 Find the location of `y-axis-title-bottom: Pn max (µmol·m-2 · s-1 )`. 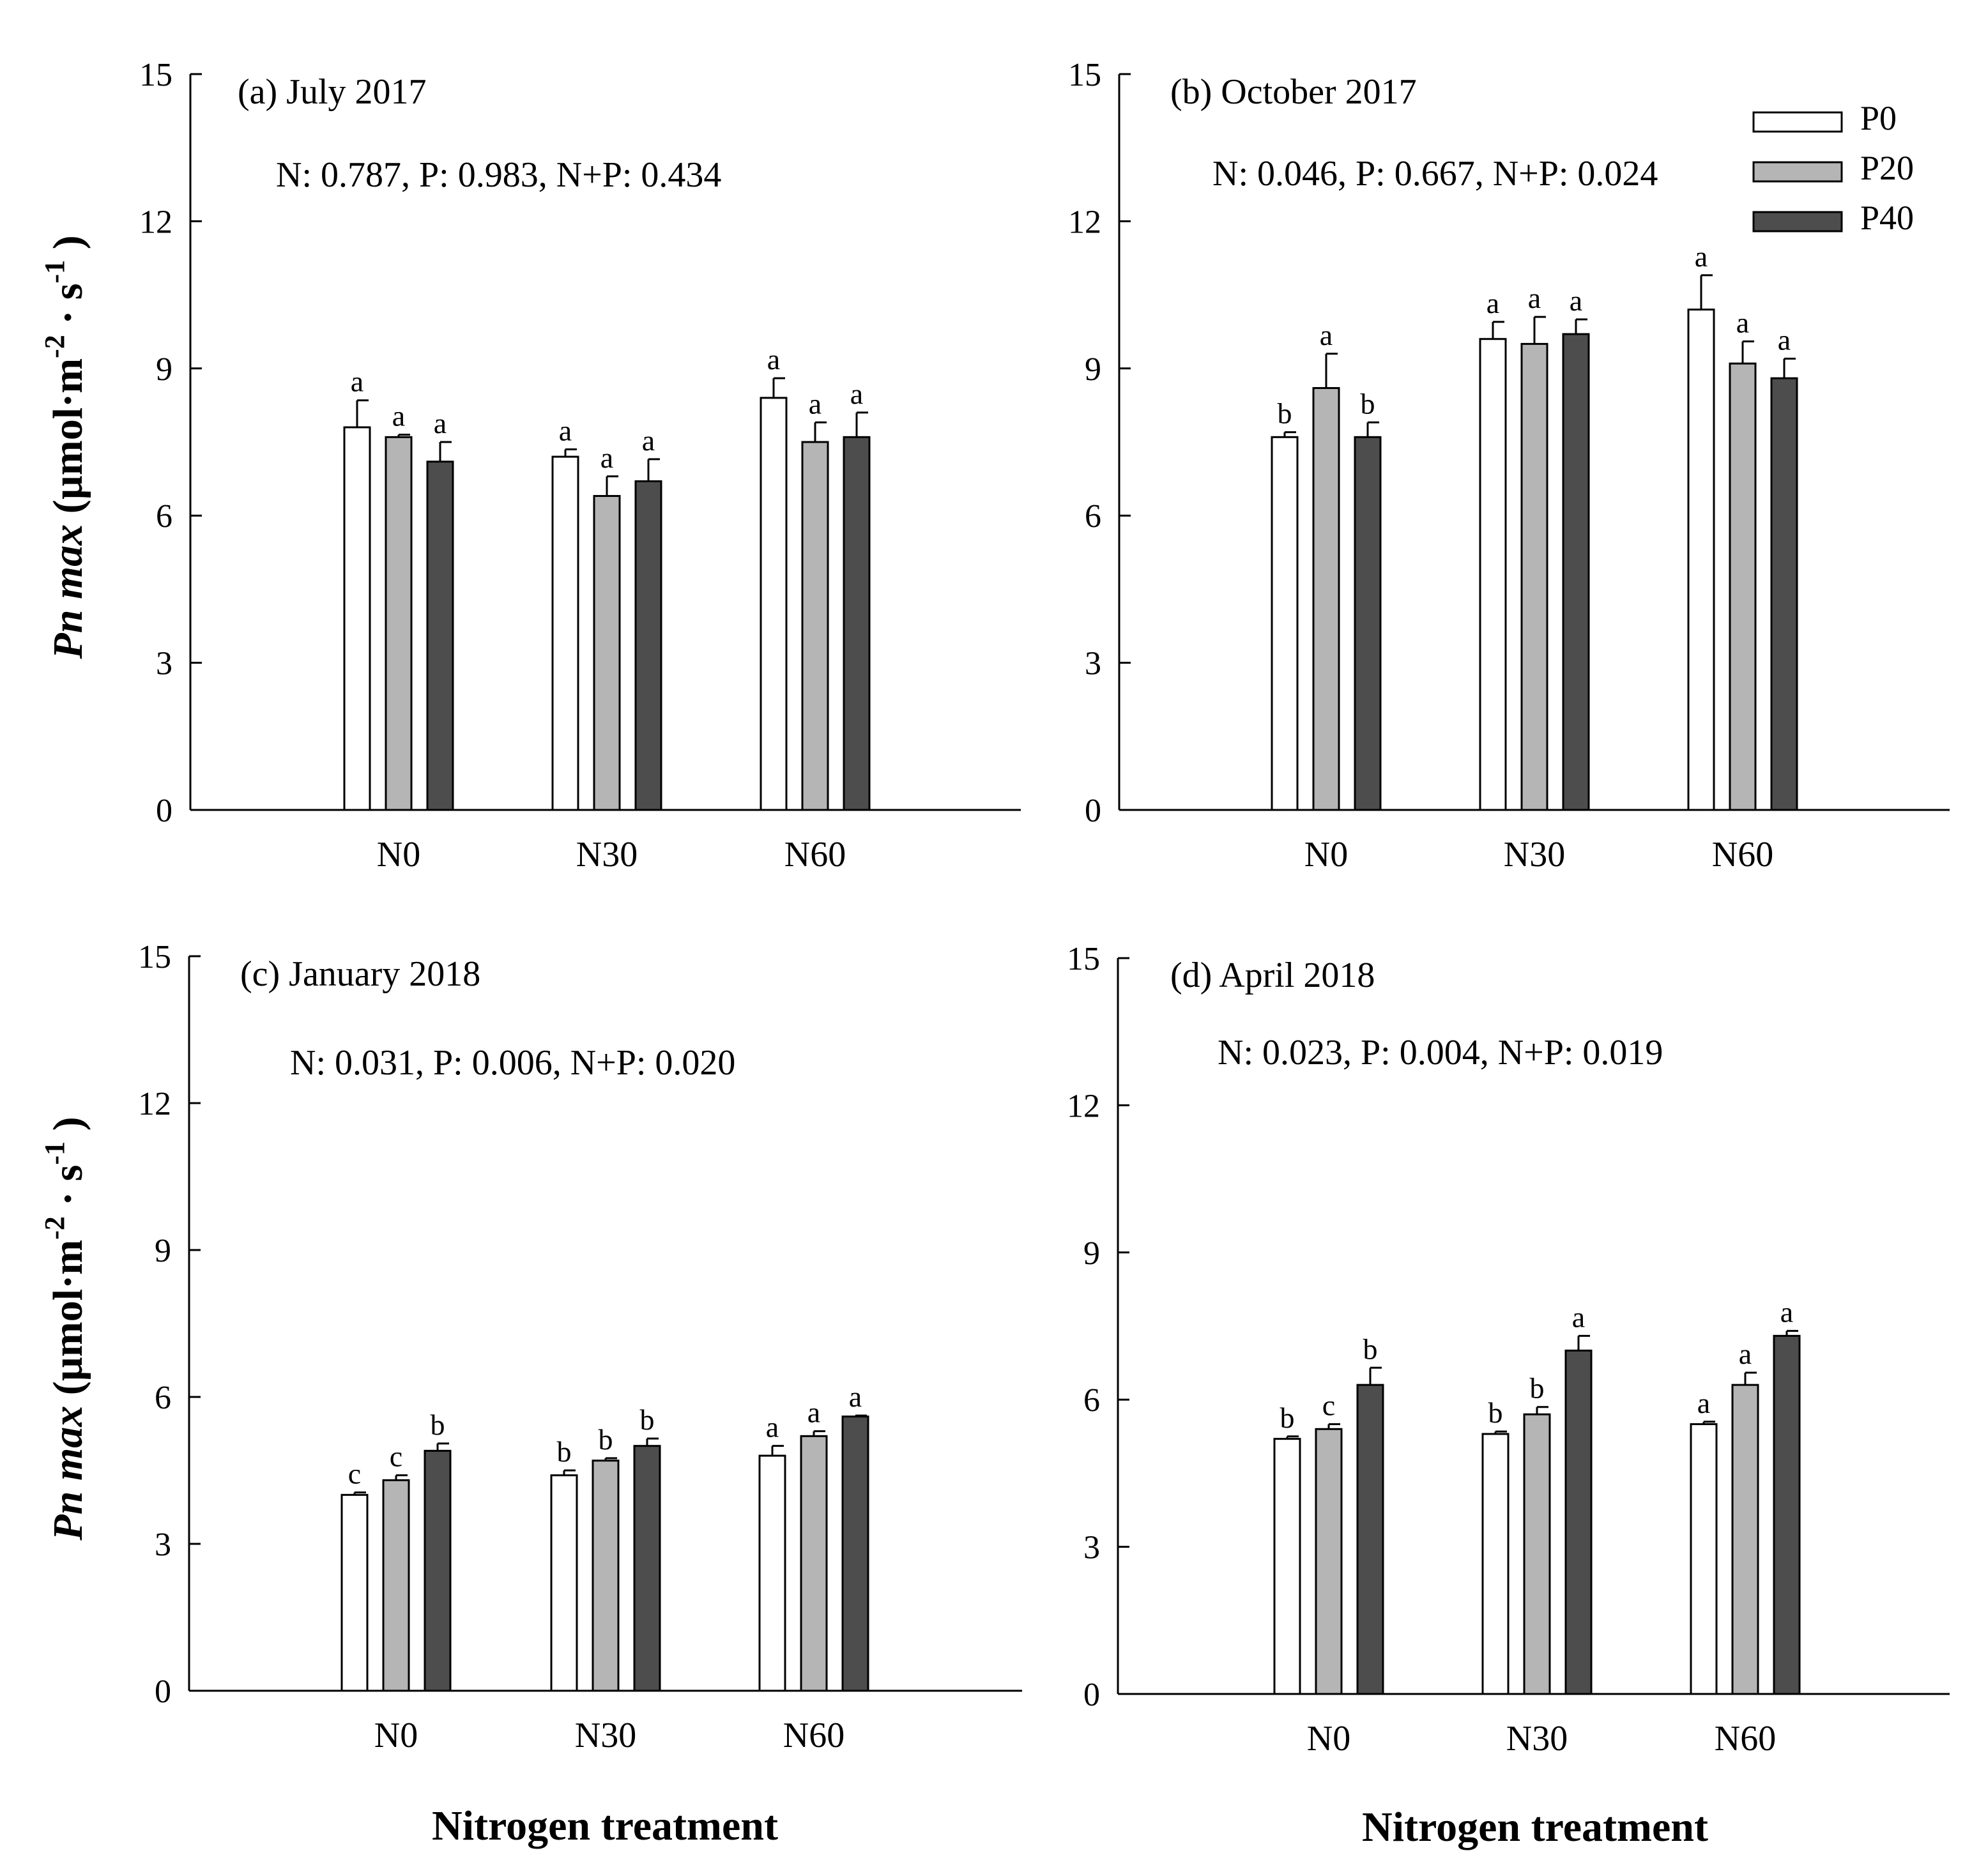

y-axis-title-bottom: Pn max (µmol·m-2 · s-1 ) is located at coordinates (65, 1329).